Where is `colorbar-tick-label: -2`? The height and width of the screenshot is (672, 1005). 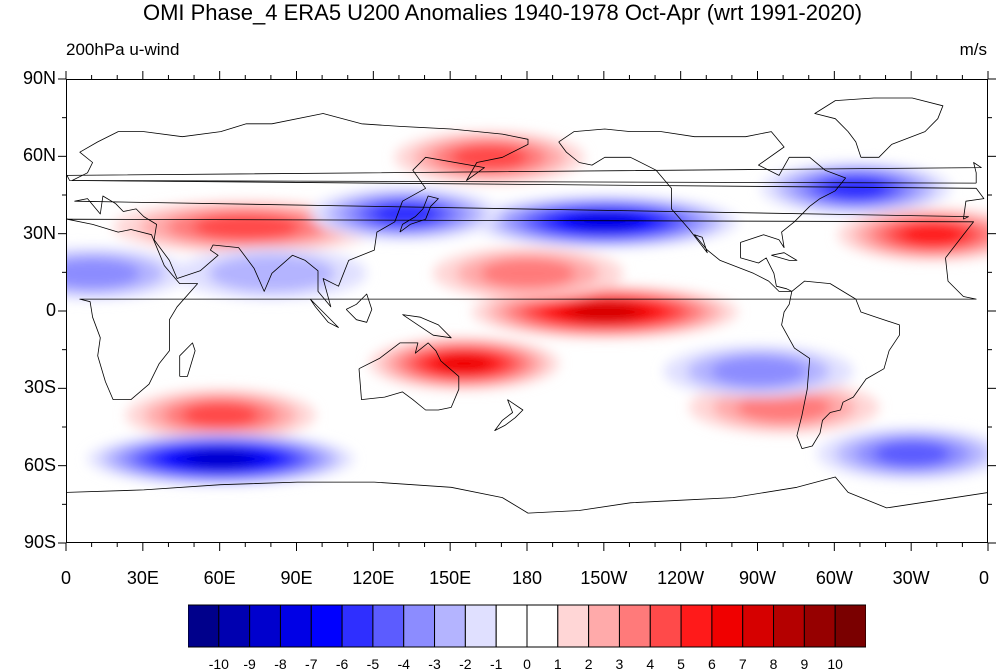 colorbar-tick-label: -2 is located at coordinates (465, 664).